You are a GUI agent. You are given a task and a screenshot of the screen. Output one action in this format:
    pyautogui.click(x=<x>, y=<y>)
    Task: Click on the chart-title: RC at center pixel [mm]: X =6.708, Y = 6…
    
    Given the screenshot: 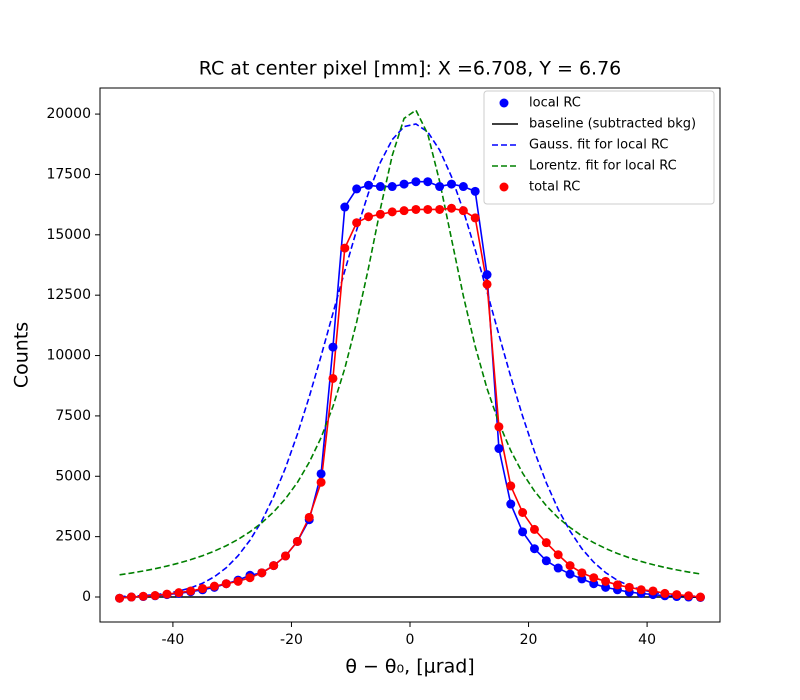 What is the action you would take?
    pyautogui.click(x=410, y=69)
    